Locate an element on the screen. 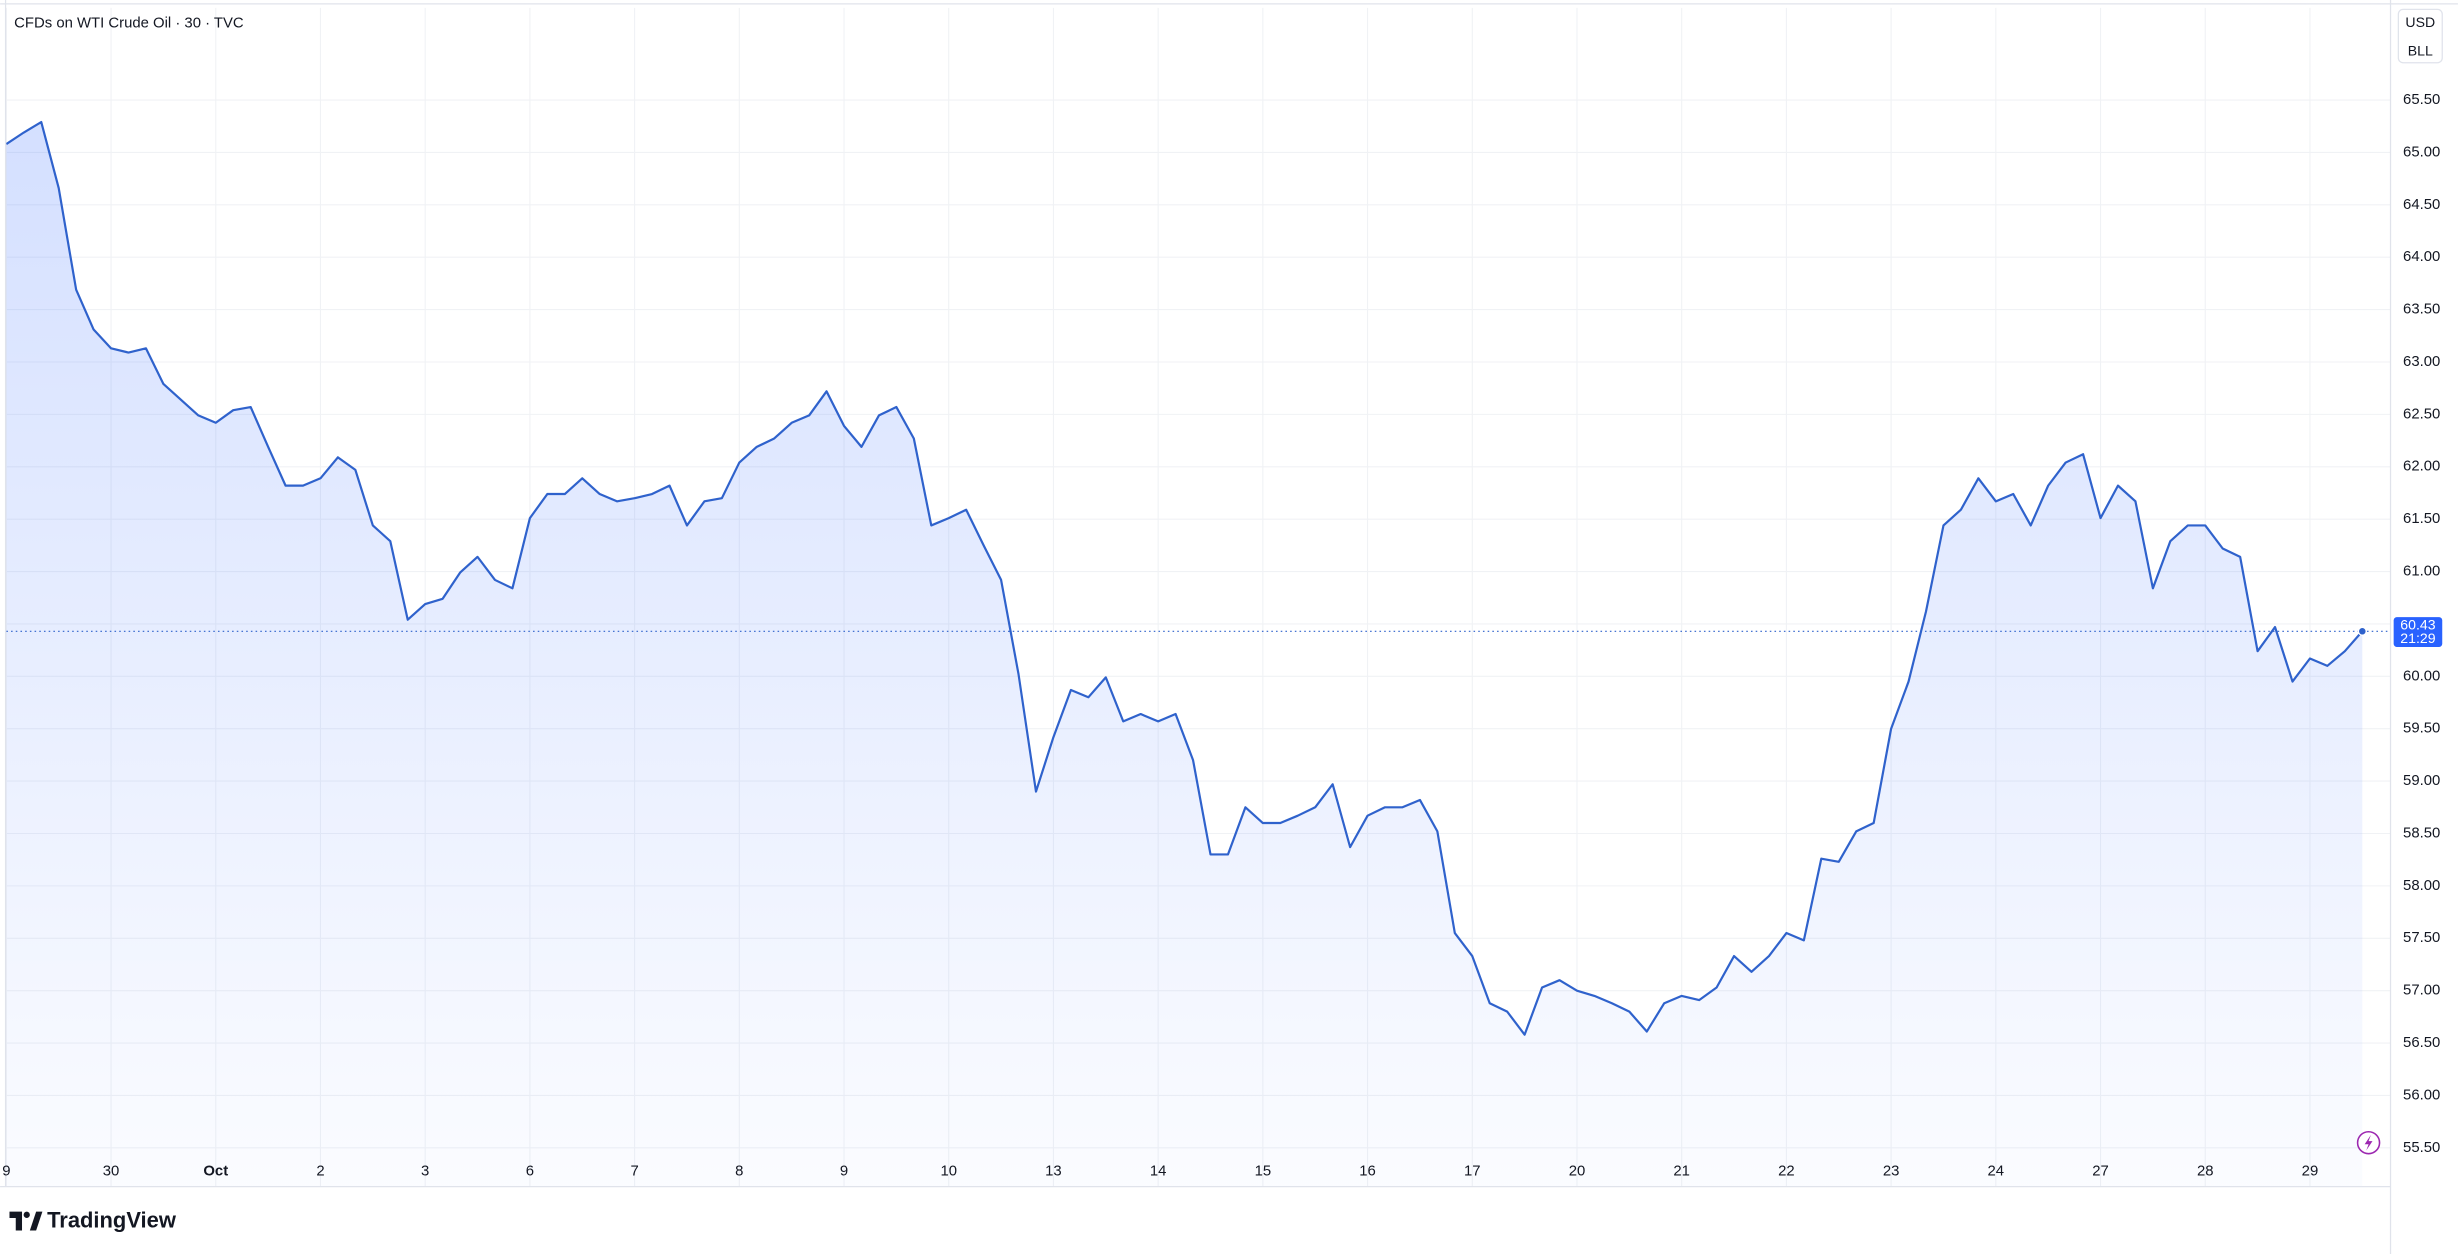  currency-label: USD is located at coordinates (2420, 22).